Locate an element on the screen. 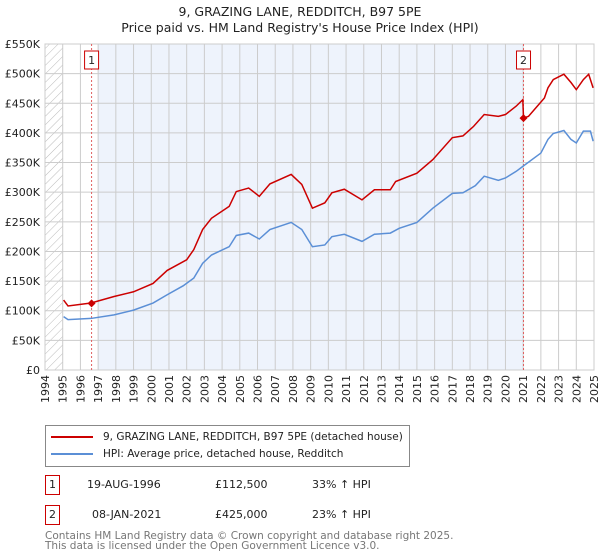 The height and width of the screenshot is (560, 600). x-tick-label: 2022 is located at coordinates (541, 389).